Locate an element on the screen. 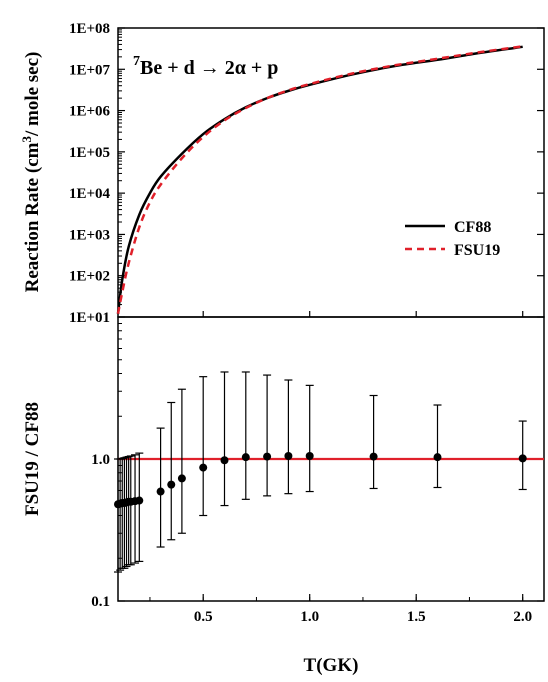 The image size is (548, 682). legend: CF88 FSU19 is located at coordinates (452, 239).